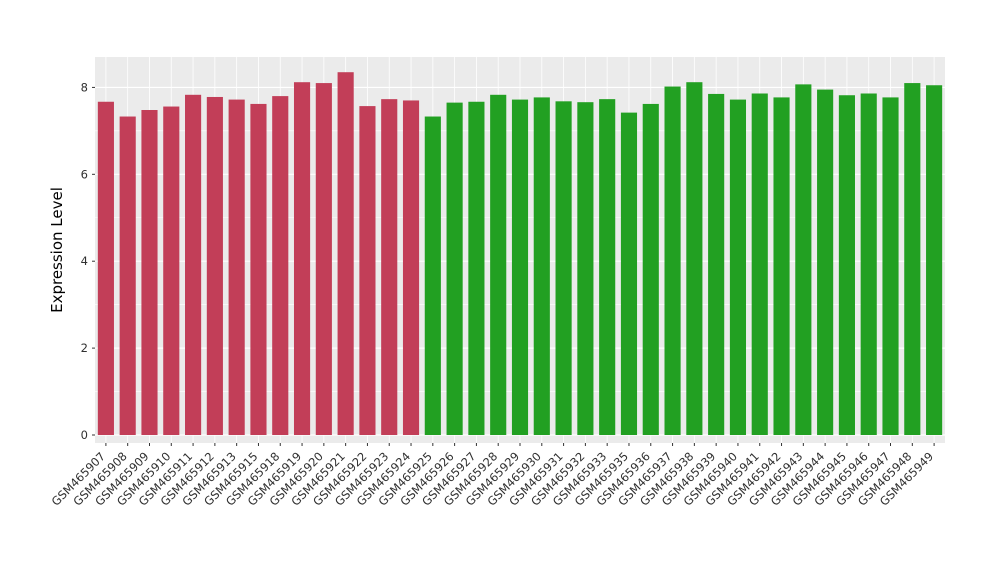 The image size is (1000, 580). Describe the element at coordinates (890, 266) in the screenshot. I see `bar-GSM465947` at that location.